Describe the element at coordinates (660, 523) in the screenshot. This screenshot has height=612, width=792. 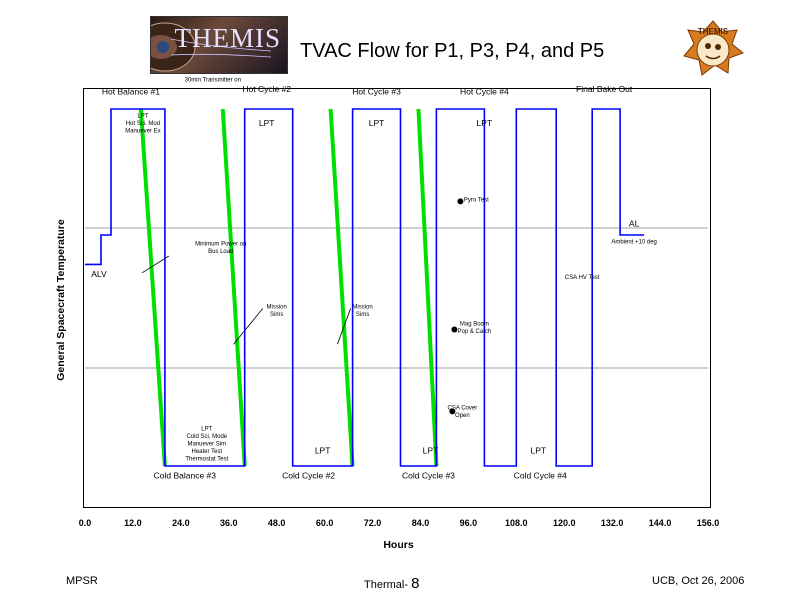
I see `x-tick-label: 144.0` at that location.